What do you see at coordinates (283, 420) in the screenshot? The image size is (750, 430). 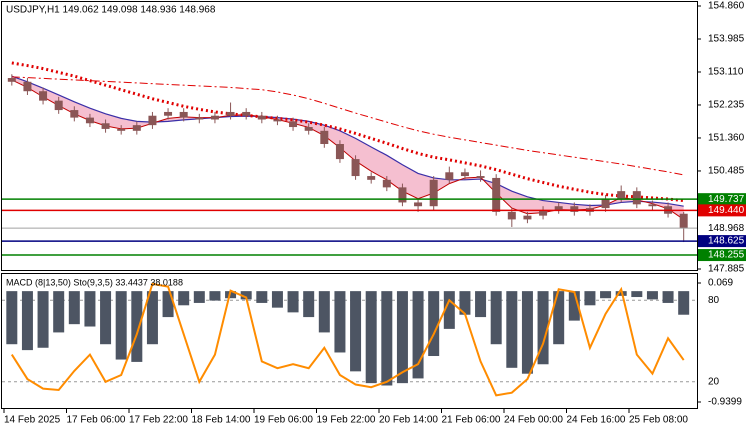 I see `x-tick-label: 19 Feb 06:00` at bounding box center [283, 420].